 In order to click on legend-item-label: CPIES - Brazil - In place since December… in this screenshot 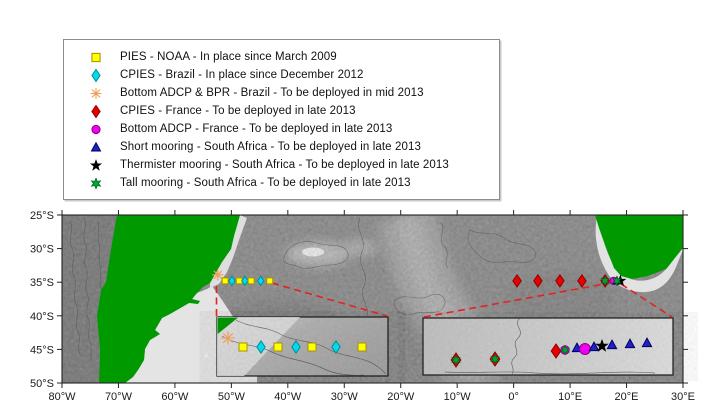, I will do `click(242, 75)`.